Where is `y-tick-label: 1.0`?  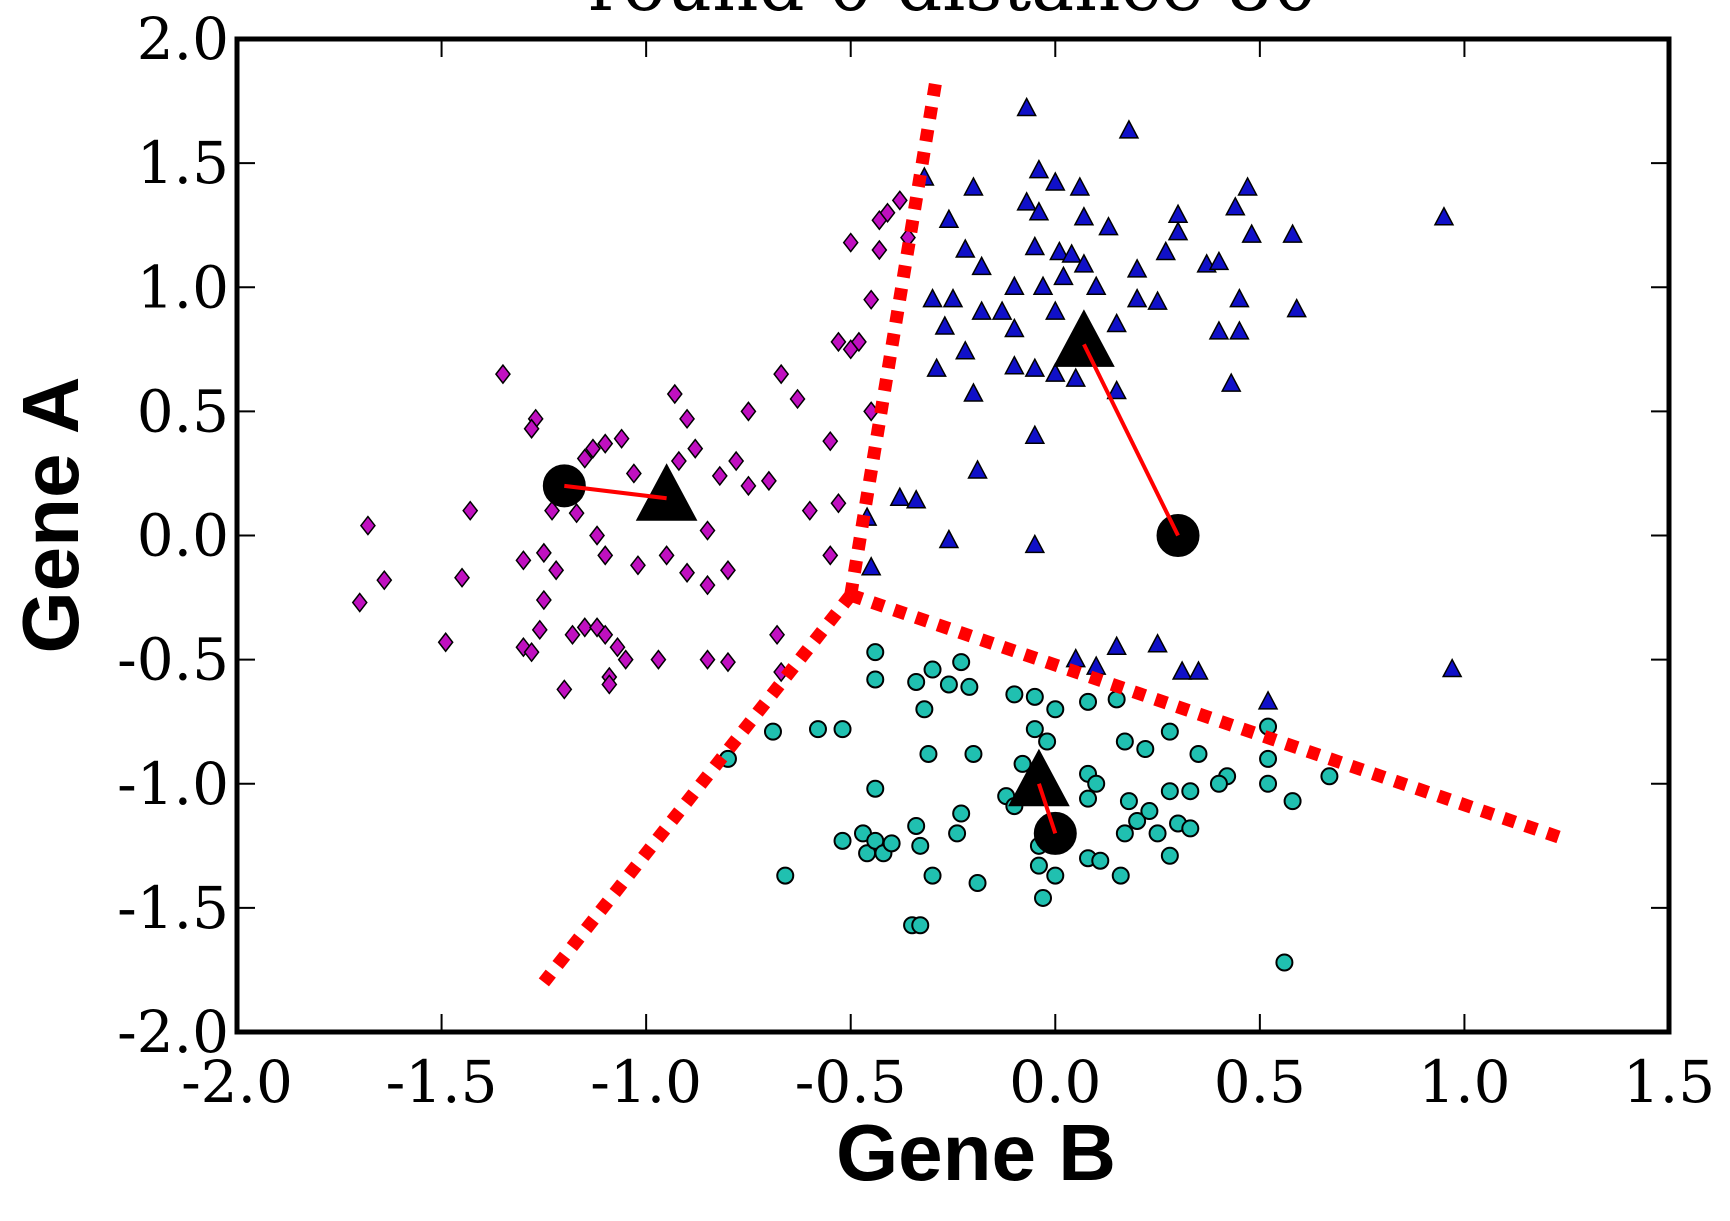 y-tick-label: 1.0 is located at coordinates (183, 287).